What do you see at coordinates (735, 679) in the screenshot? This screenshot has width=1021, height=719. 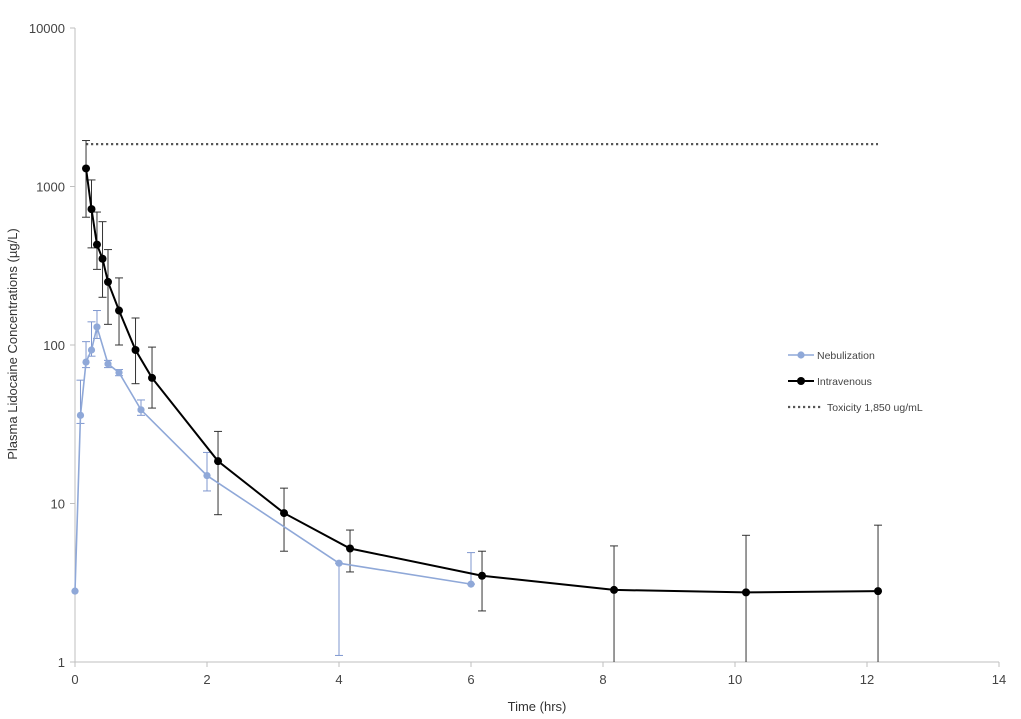 I see `x-tick-label: 10` at bounding box center [735, 679].